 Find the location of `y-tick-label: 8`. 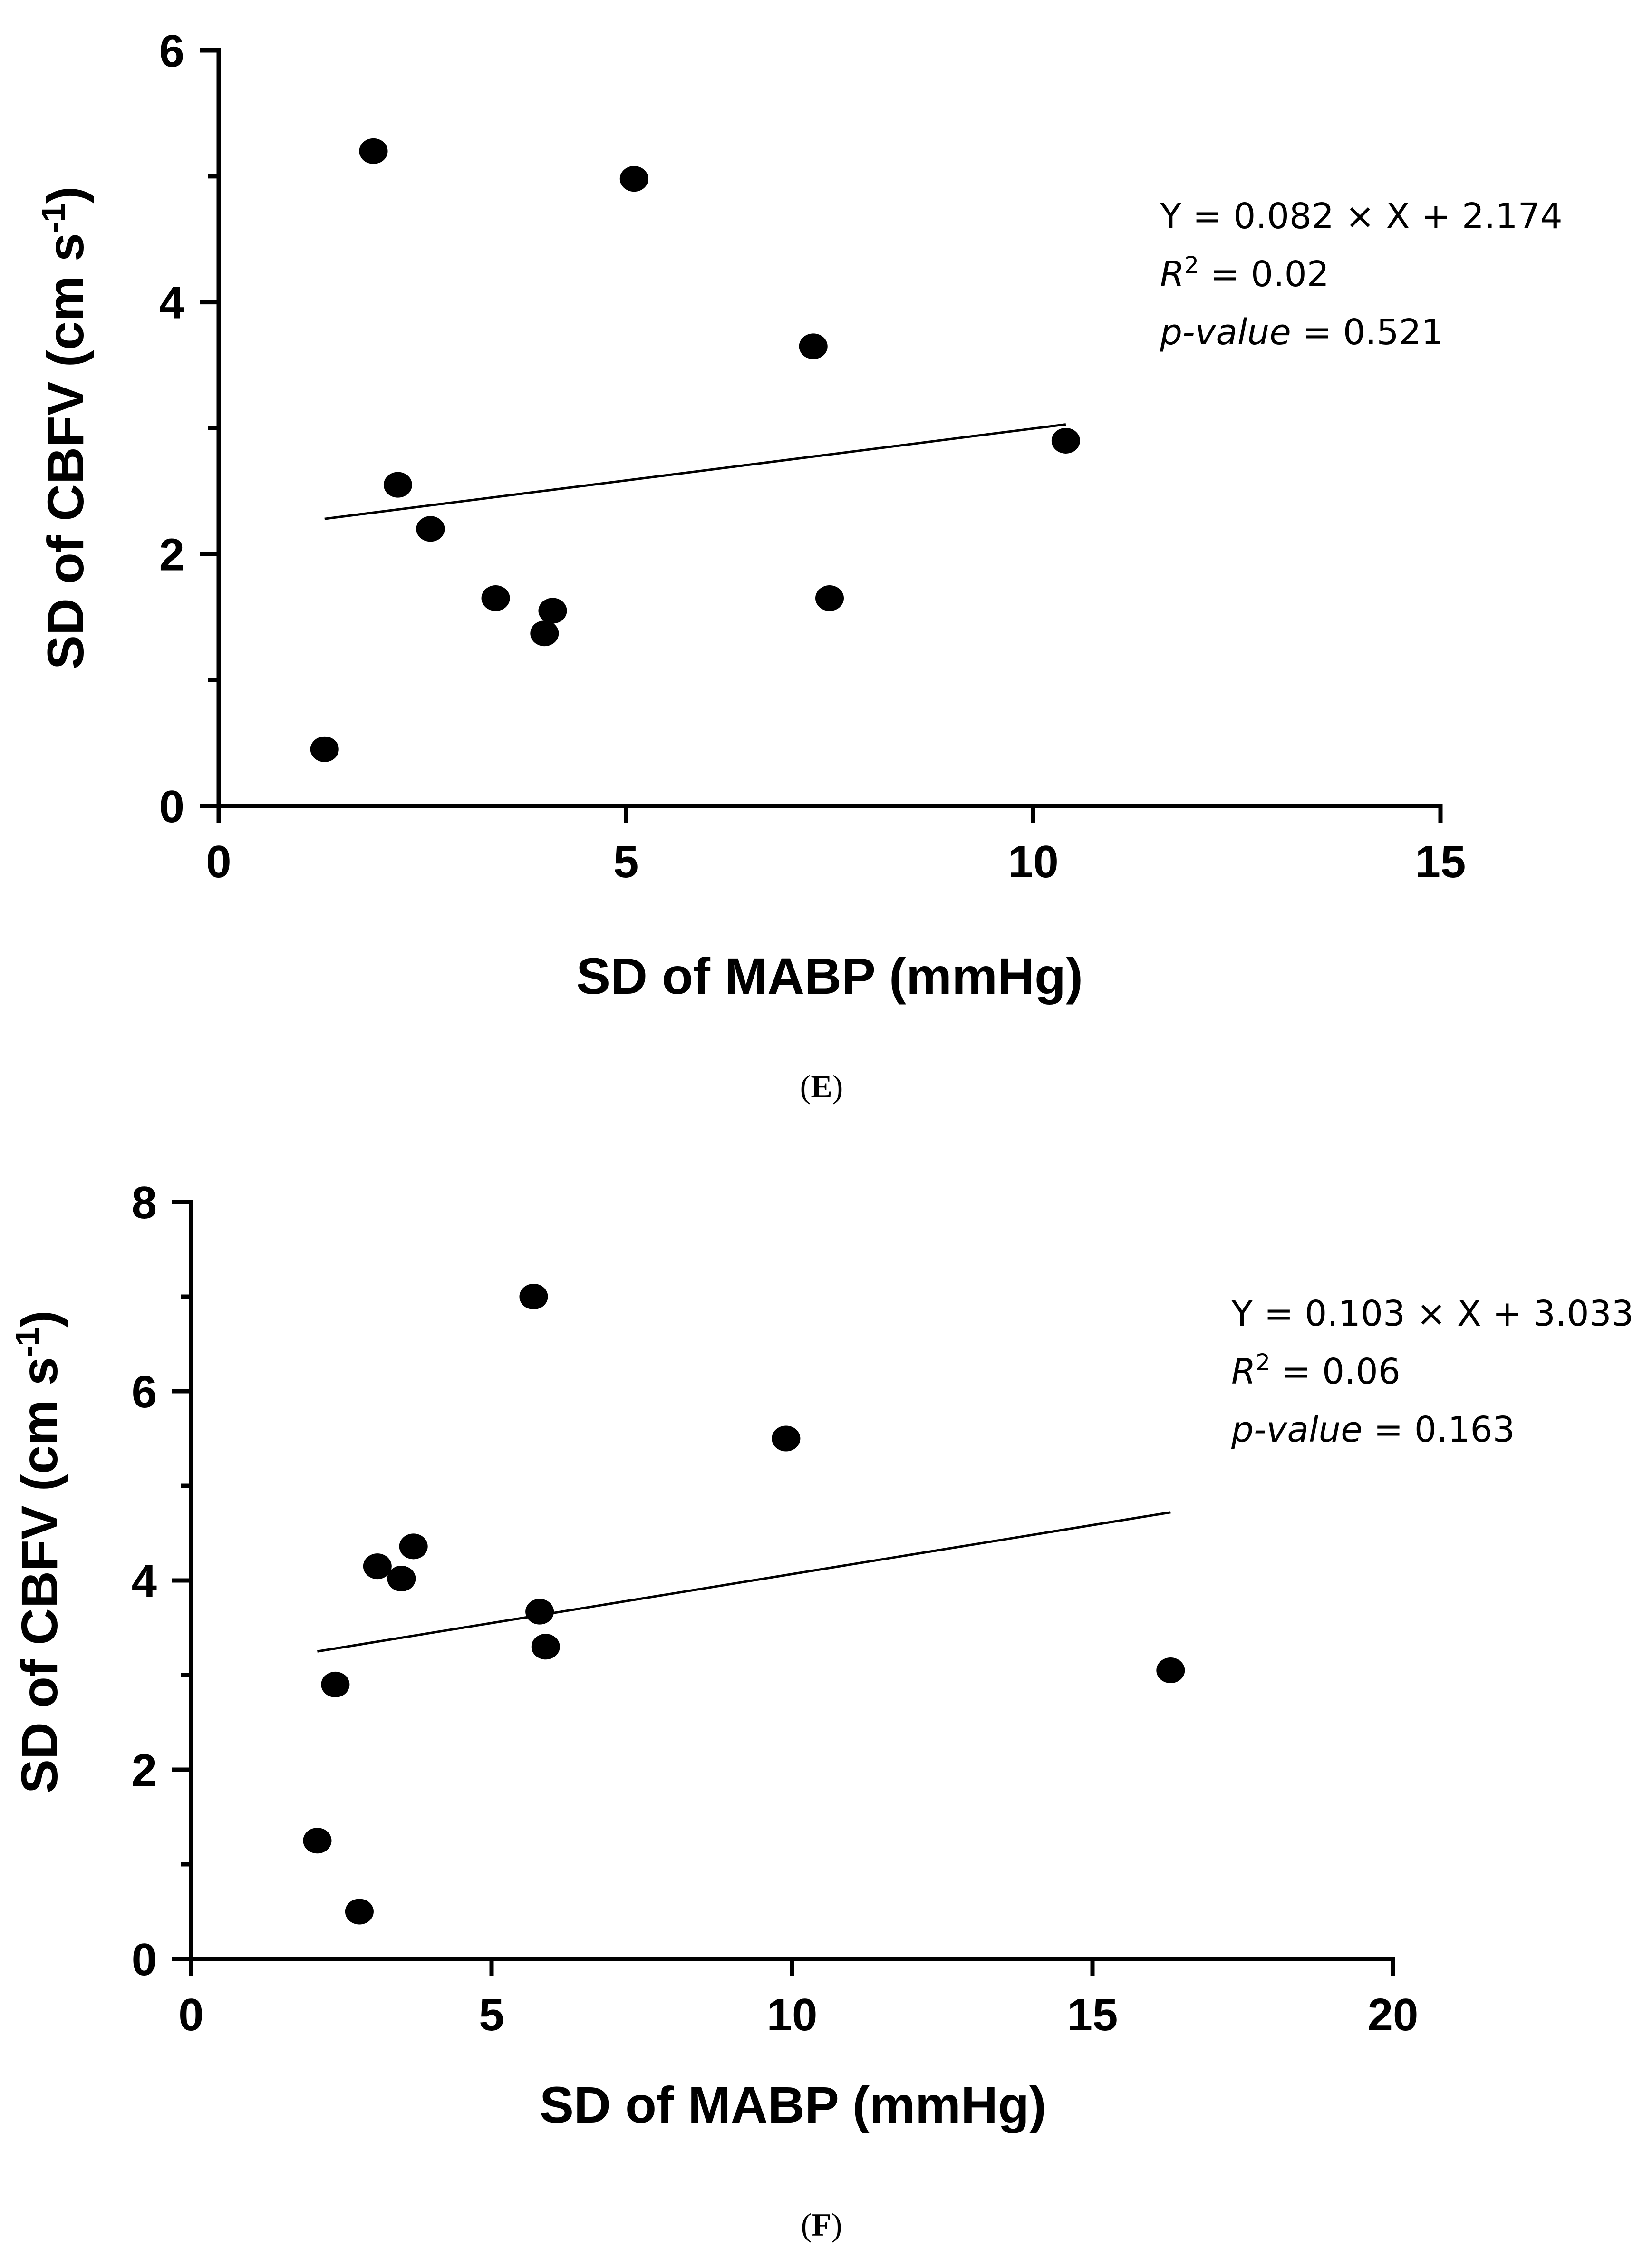

y-tick-label: 8 is located at coordinates (144, 1202).